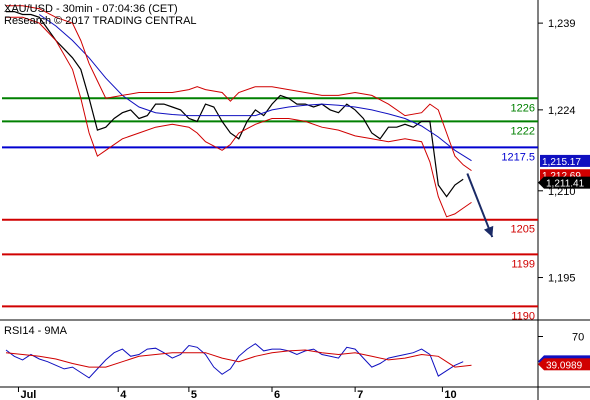 The height and width of the screenshot is (400, 590). I want to click on level-label: 1190, so click(523, 316).